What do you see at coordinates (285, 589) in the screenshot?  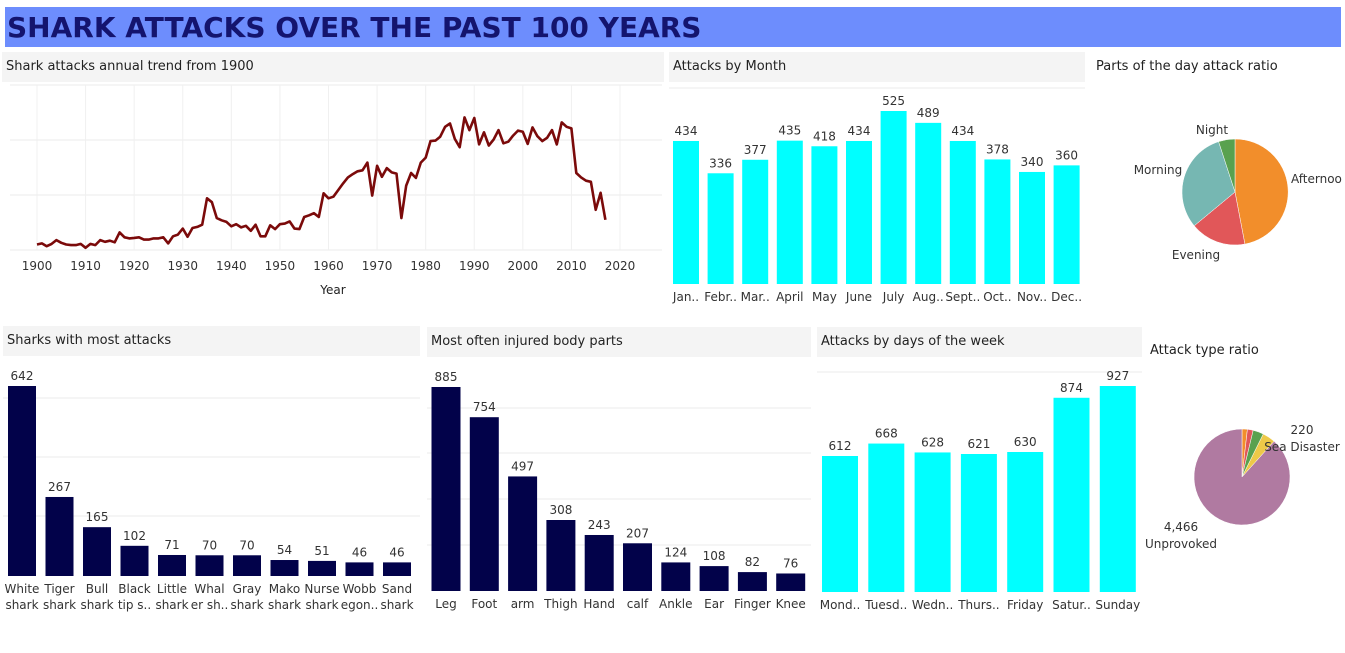 I see `sharks-category-label: Mako` at bounding box center [285, 589].